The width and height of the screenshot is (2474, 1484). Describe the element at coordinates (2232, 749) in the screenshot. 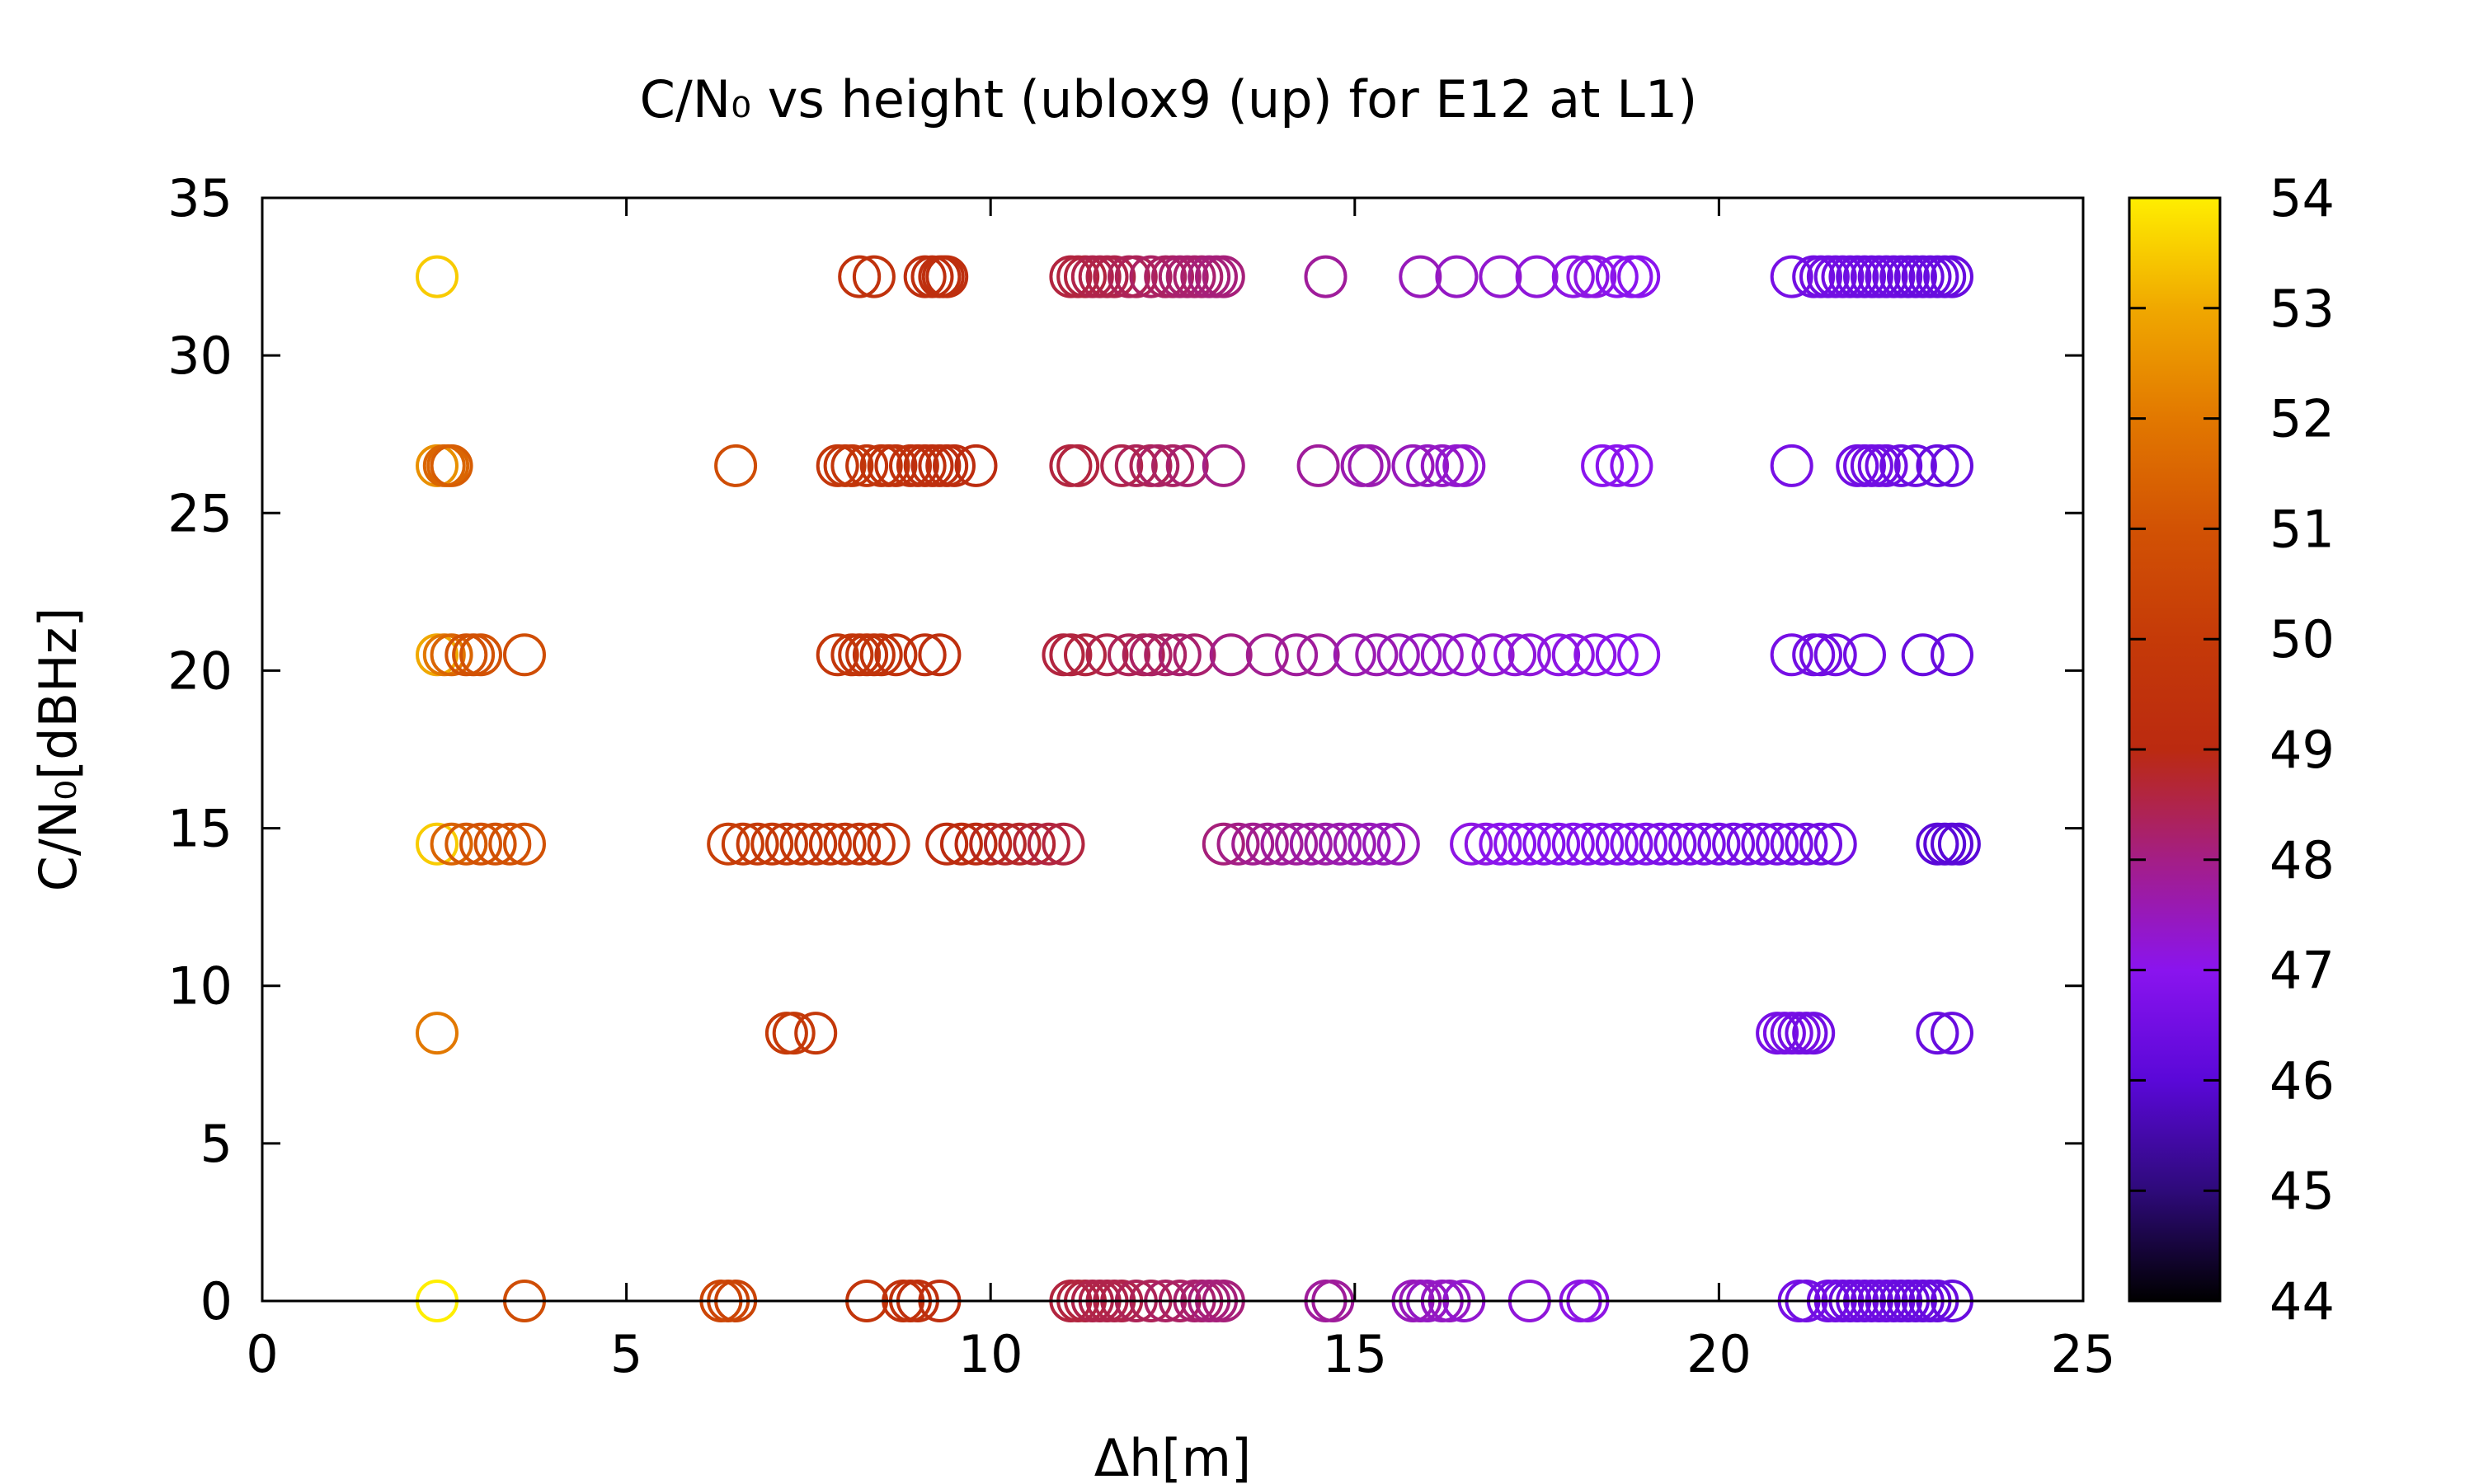

I see `colorbar-axis: 44 45 46 47 48 49 50 51 52 53 54` at that location.